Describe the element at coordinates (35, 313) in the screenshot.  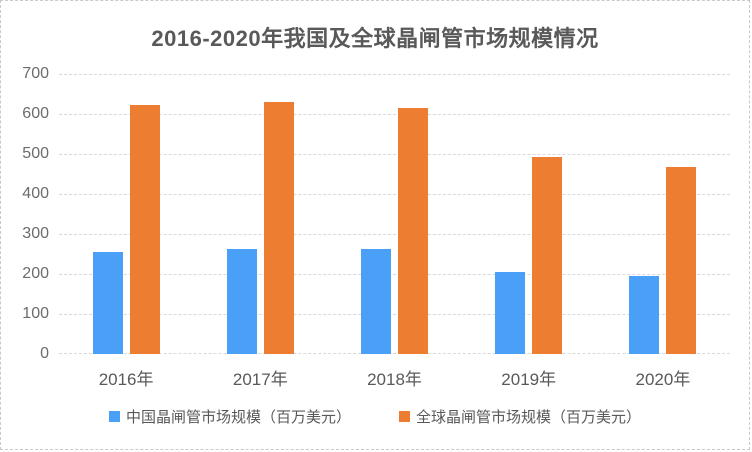
I see `y-tick-label-100: 100` at that location.